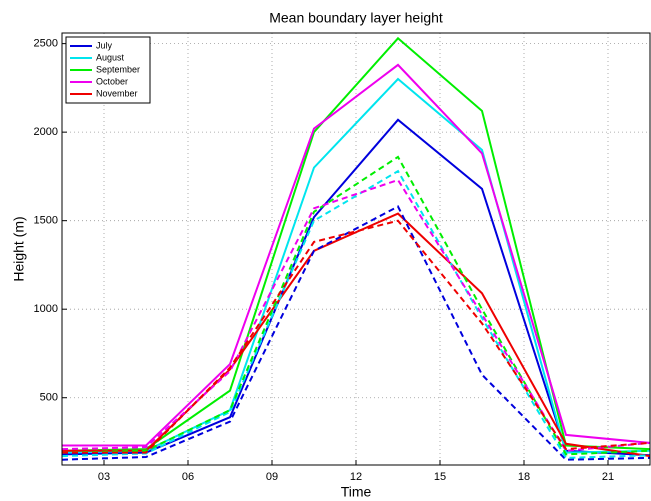  What do you see at coordinates (19, 248) in the screenshot?
I see `y-axis-label: Height (m)` at bounding box center [19, 248].